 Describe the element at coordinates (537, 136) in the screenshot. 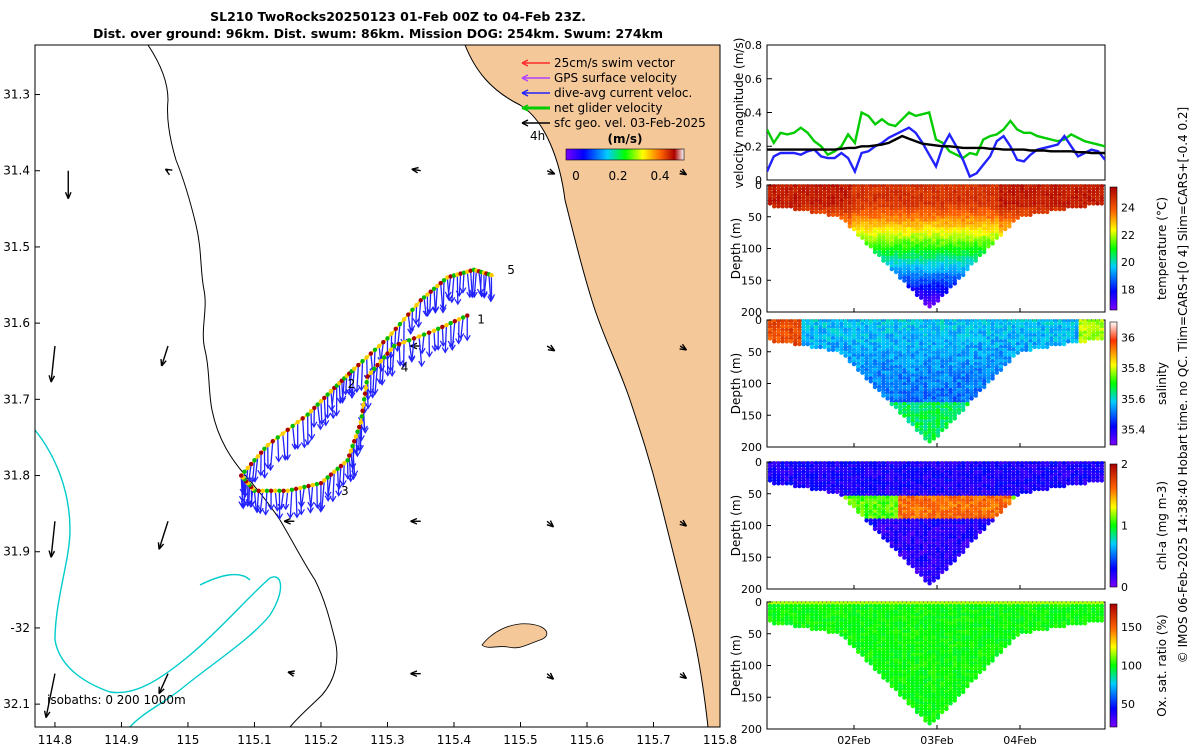

I see `four-h-label: 4h` at that location.